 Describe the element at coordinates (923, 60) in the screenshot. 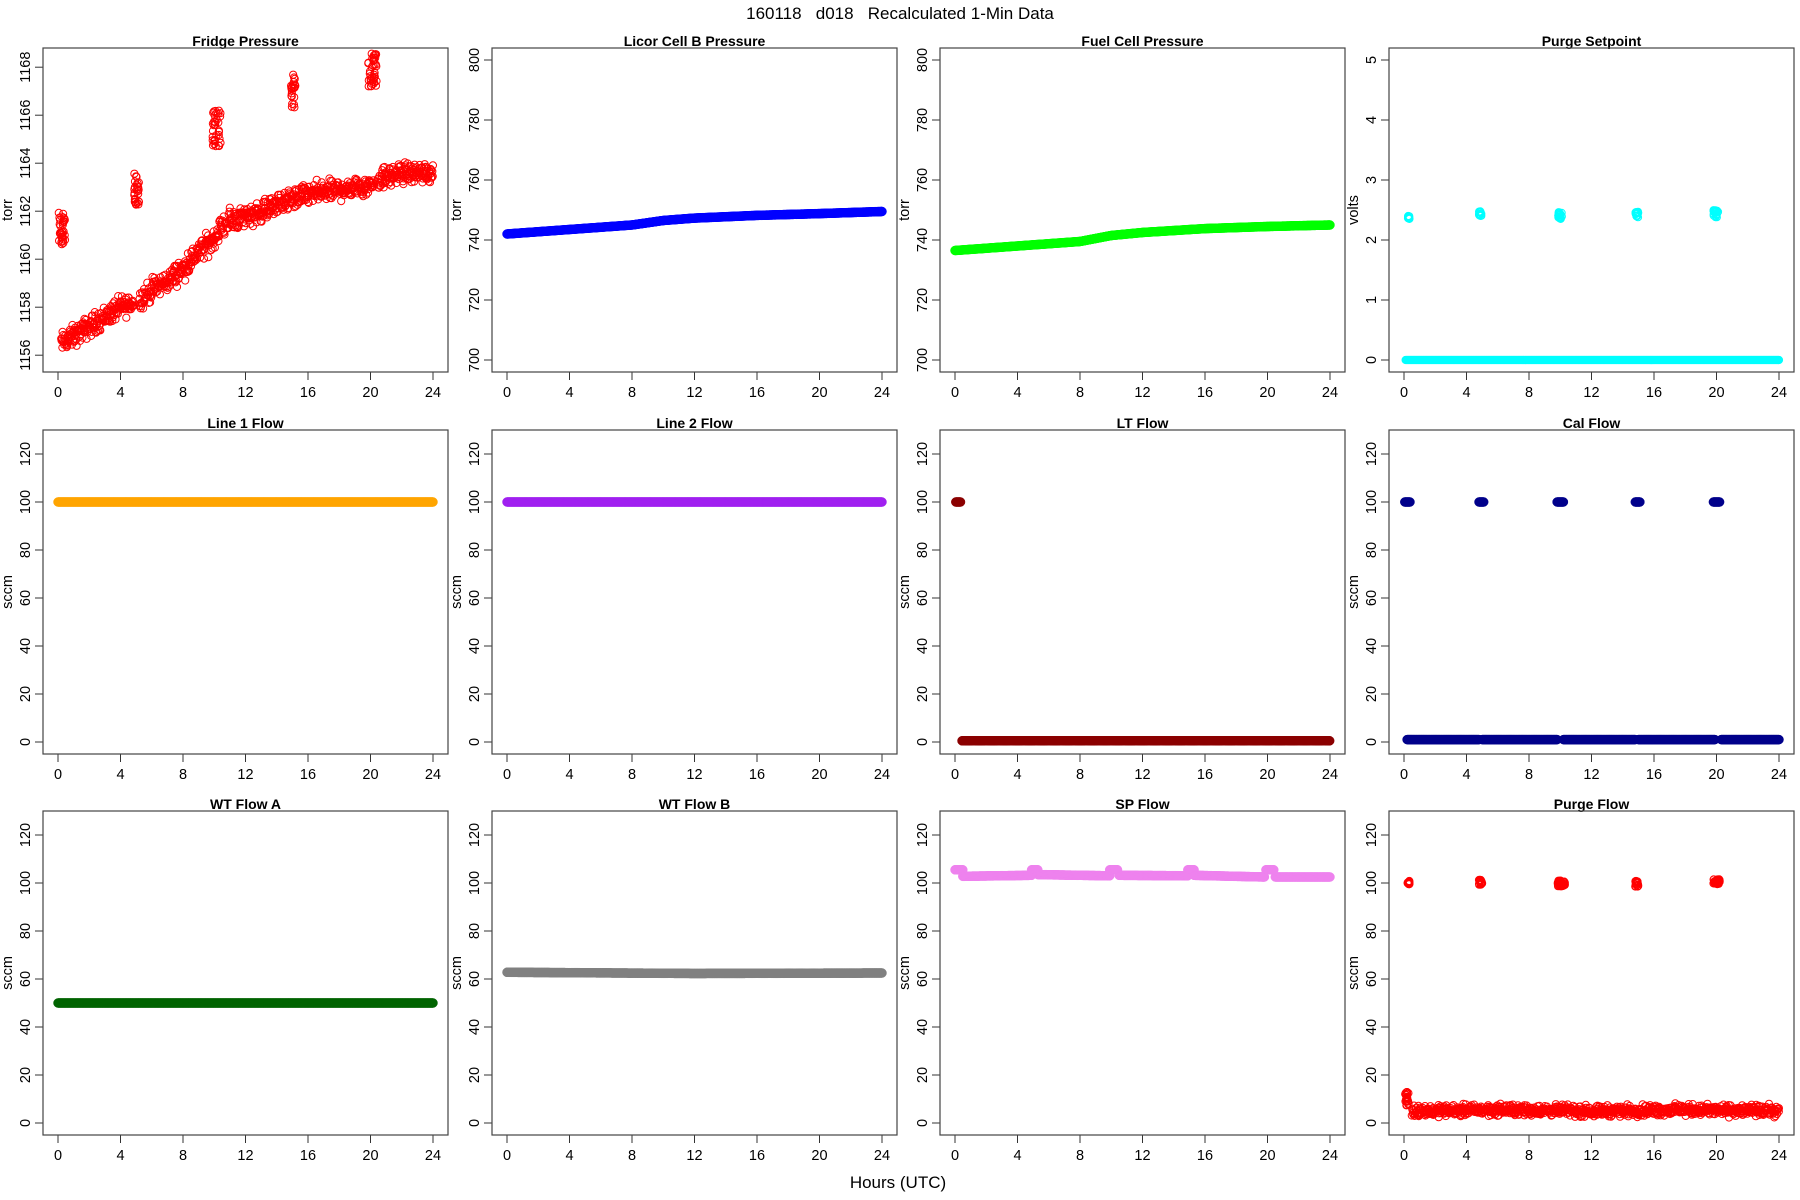

I see `y-tick-label: 800` at that location.